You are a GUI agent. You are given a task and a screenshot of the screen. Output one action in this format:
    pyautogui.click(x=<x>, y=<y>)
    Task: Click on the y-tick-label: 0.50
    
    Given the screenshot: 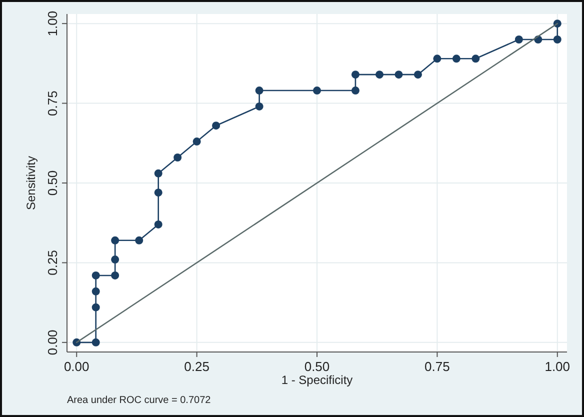 What is the action you would take?
    pyautogui.click(x=52, y=183)
    